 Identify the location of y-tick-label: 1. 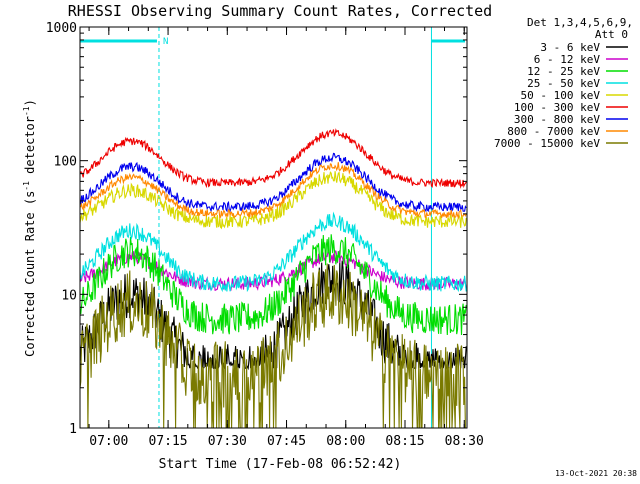
(73, 429).